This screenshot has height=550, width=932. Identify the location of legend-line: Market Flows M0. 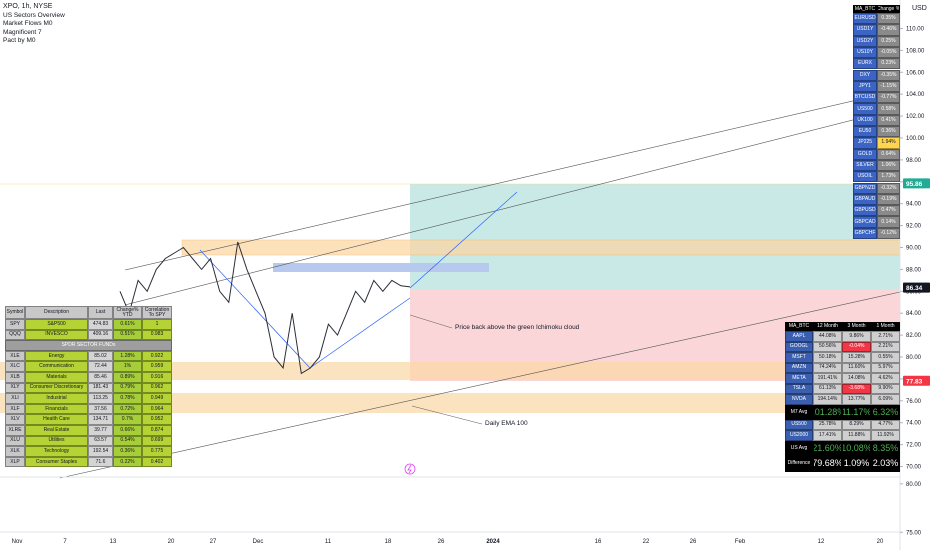
(28, 23).